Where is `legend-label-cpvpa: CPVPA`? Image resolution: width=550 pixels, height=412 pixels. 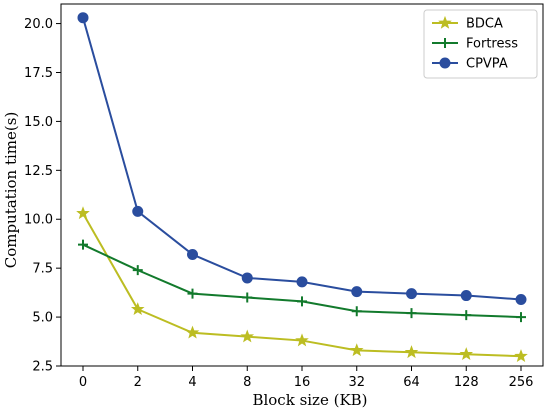
legend-label-cpvpa: CPVPA is located at coordinates (487, 64).